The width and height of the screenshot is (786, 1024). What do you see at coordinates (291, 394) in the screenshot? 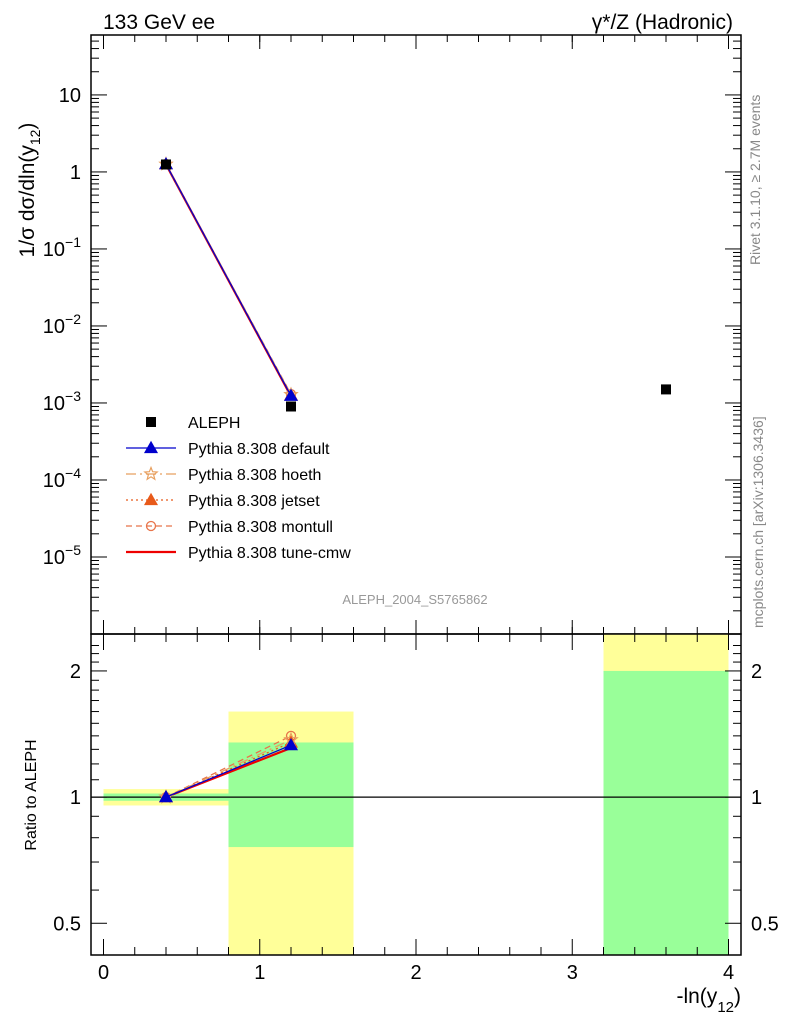
I see `main-default-point` at bounding box center [291, 394].